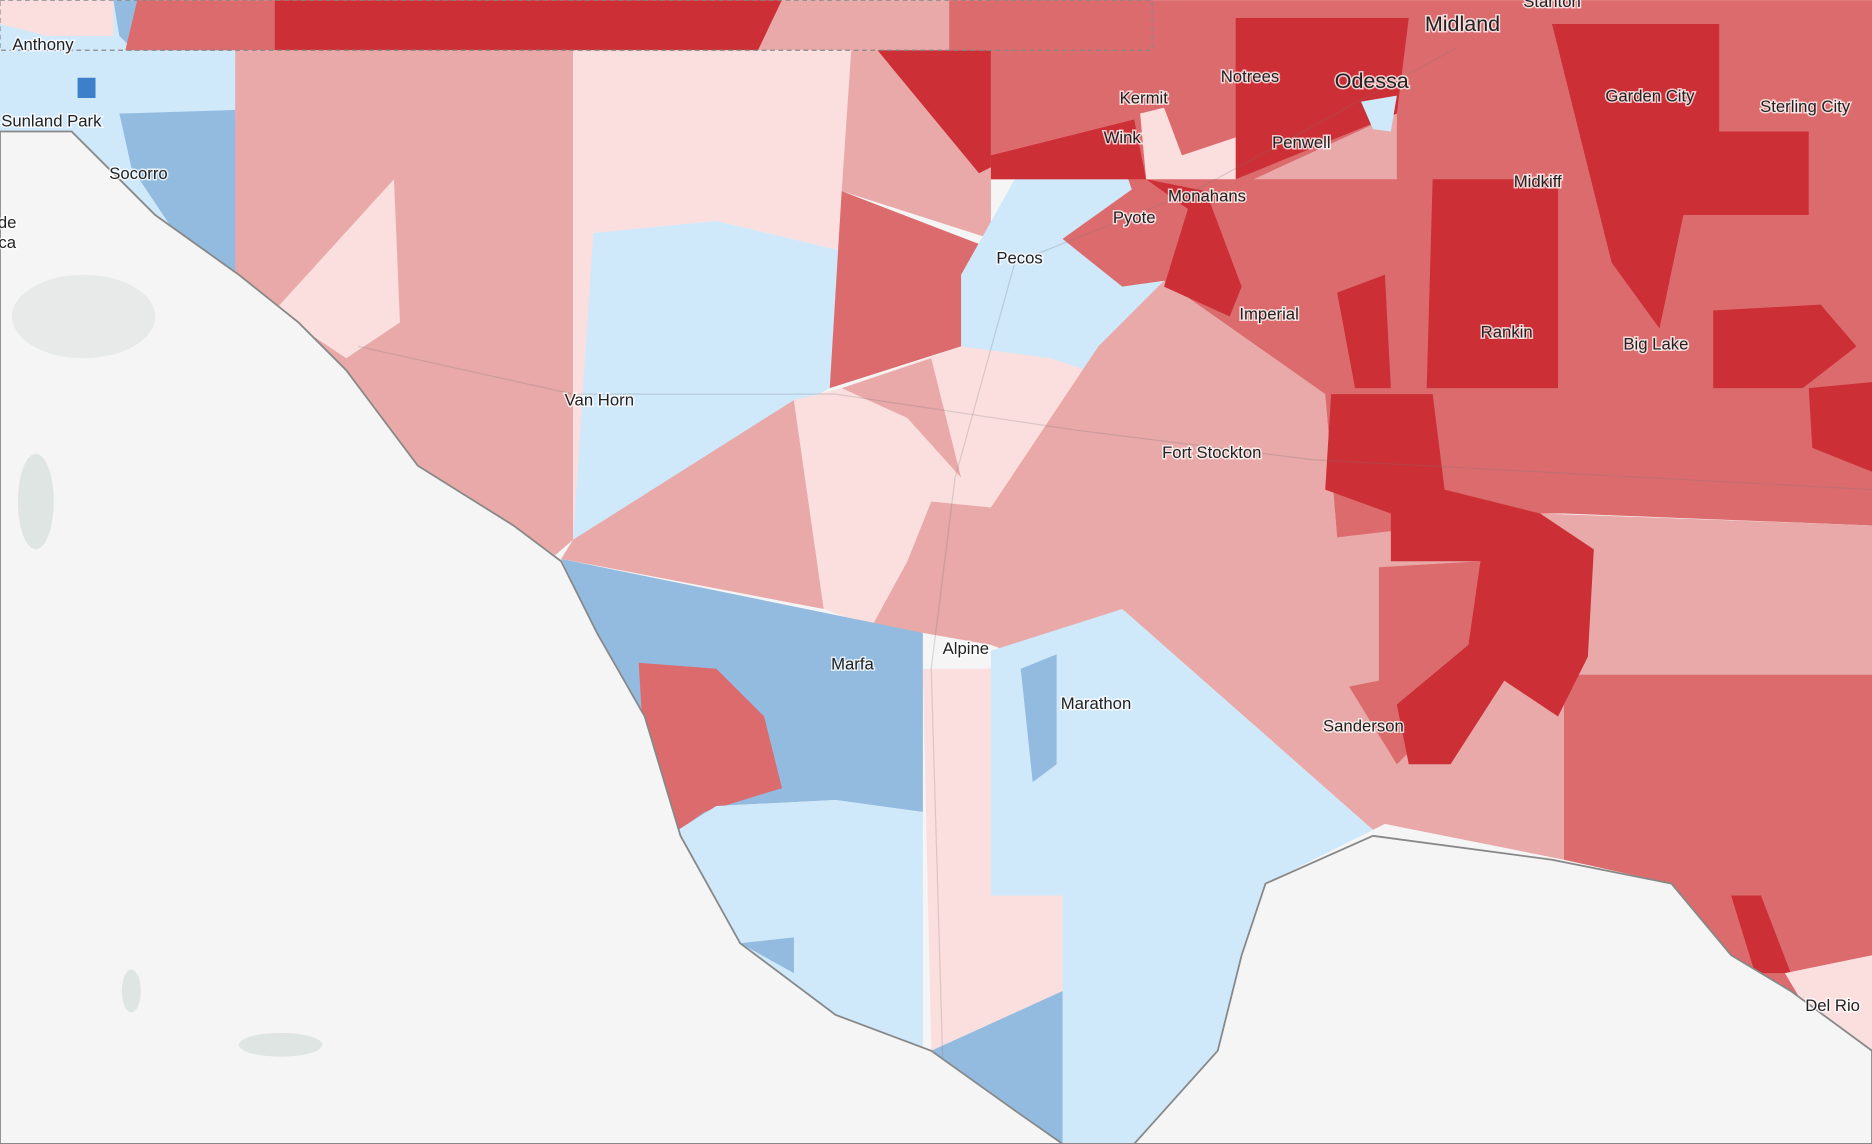  I want to click on place-label: Imperial, so click(1268, 314).